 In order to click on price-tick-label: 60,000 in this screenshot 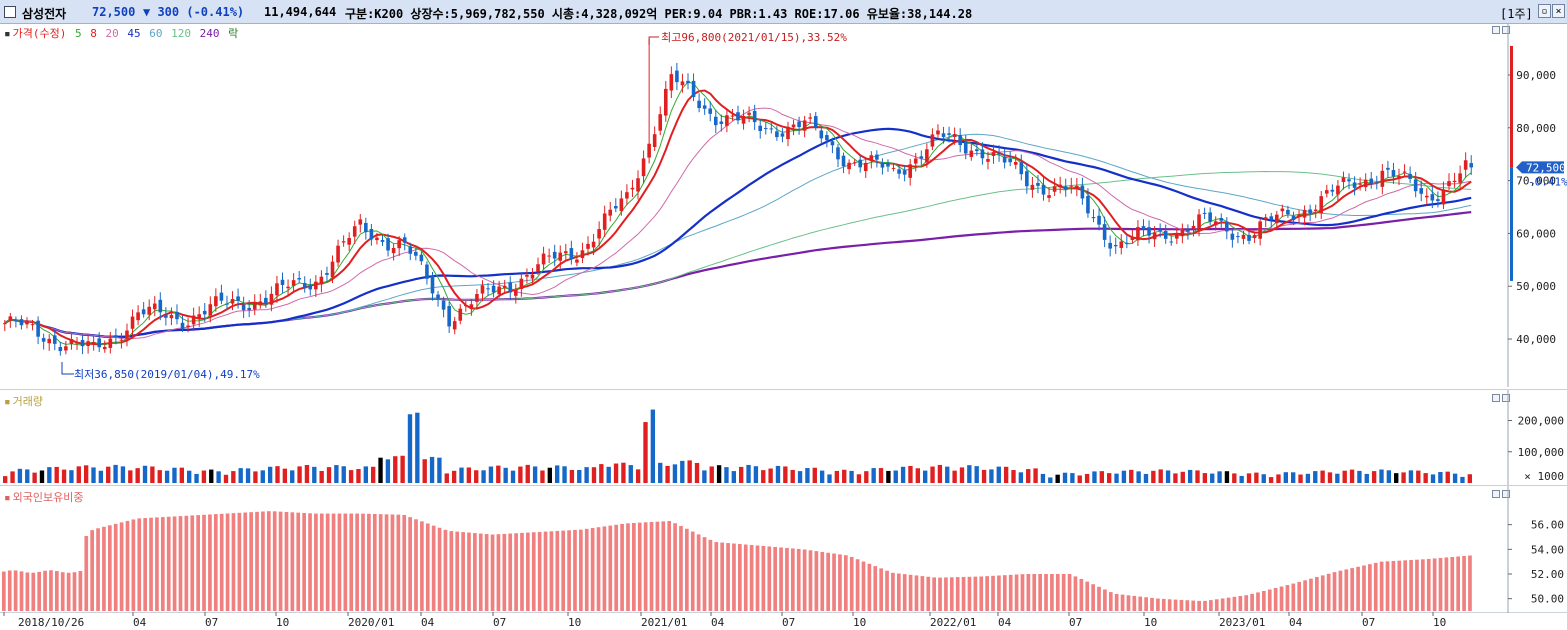, I will do `click(1536, 233)`.